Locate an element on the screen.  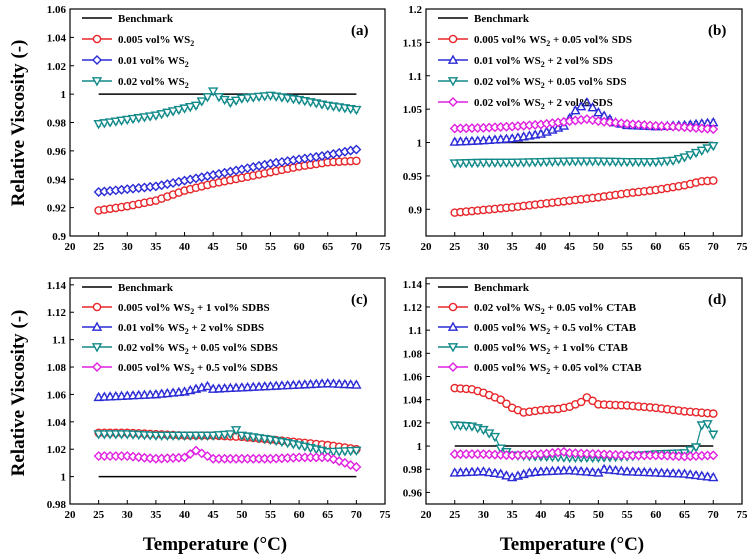
y-tick-label: 0.98 is located at coordinates (413, 470).